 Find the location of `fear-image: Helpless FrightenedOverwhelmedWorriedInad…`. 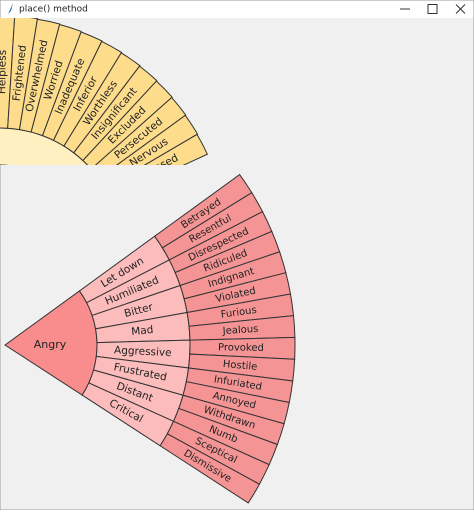

fear-image: Helpless FrightenedOverwhelmedWorriedInad… is located at coordinates (104, 91).